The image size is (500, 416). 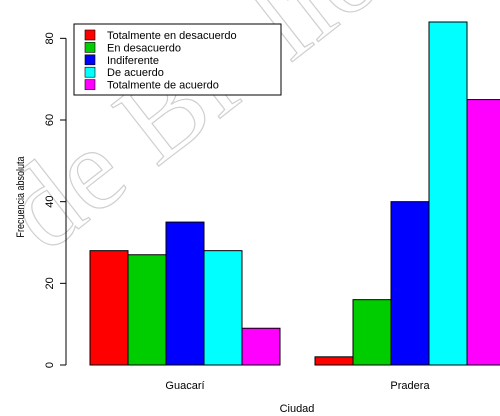 I want to click on y-tick-label: 60, so click(x=50, y=120).